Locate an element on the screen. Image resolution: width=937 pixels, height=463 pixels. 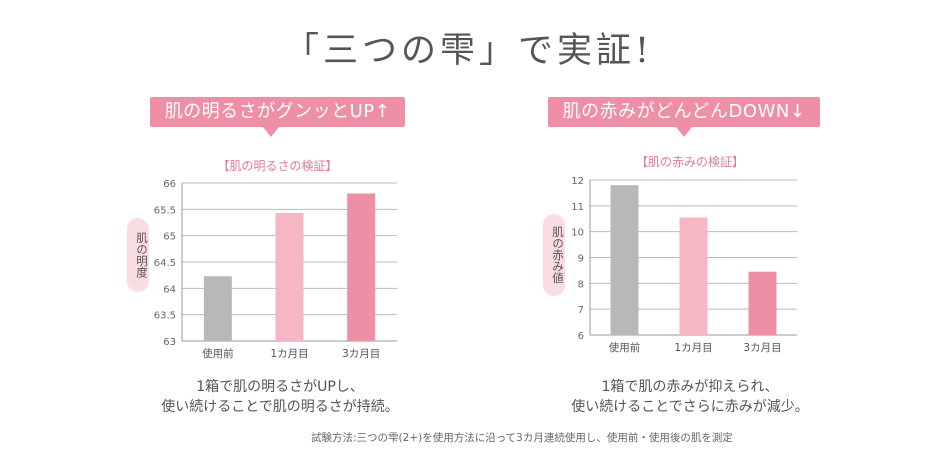
y-tick-label: 7 is located at coordinates (581, 310).